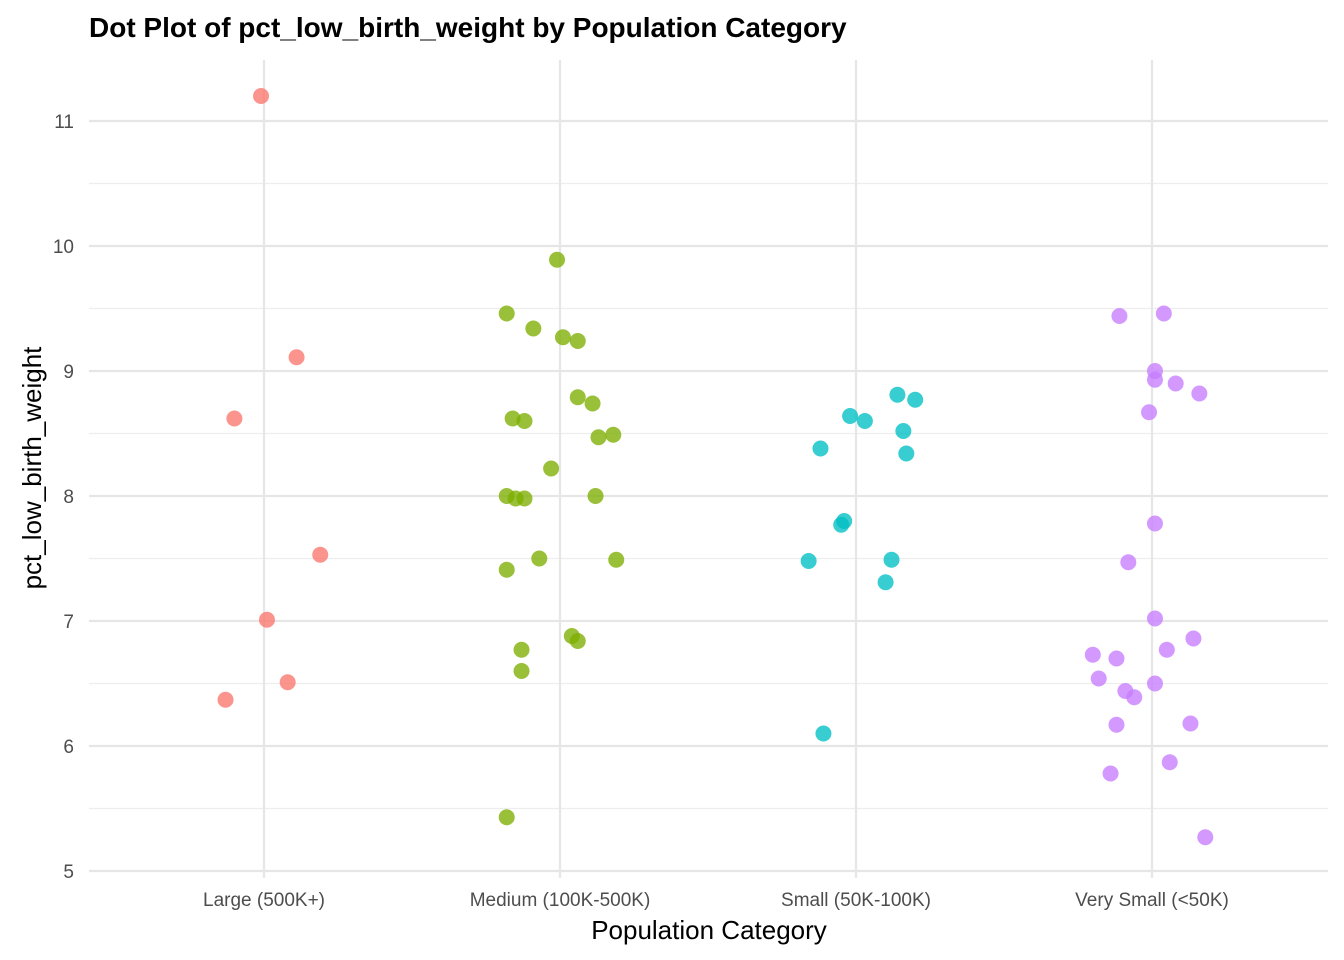  Describe the element at coordinates (856, 900) in the screenshot. I see `x-tick-label: Small (50K-100K)` at that location.